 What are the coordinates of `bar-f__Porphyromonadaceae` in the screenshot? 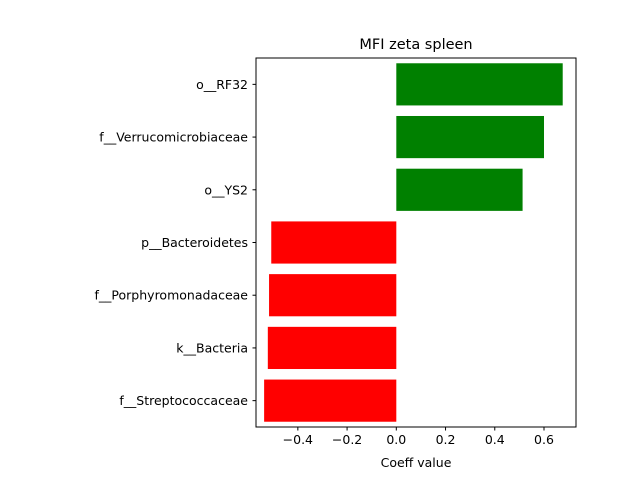 It's located at (333, 295).